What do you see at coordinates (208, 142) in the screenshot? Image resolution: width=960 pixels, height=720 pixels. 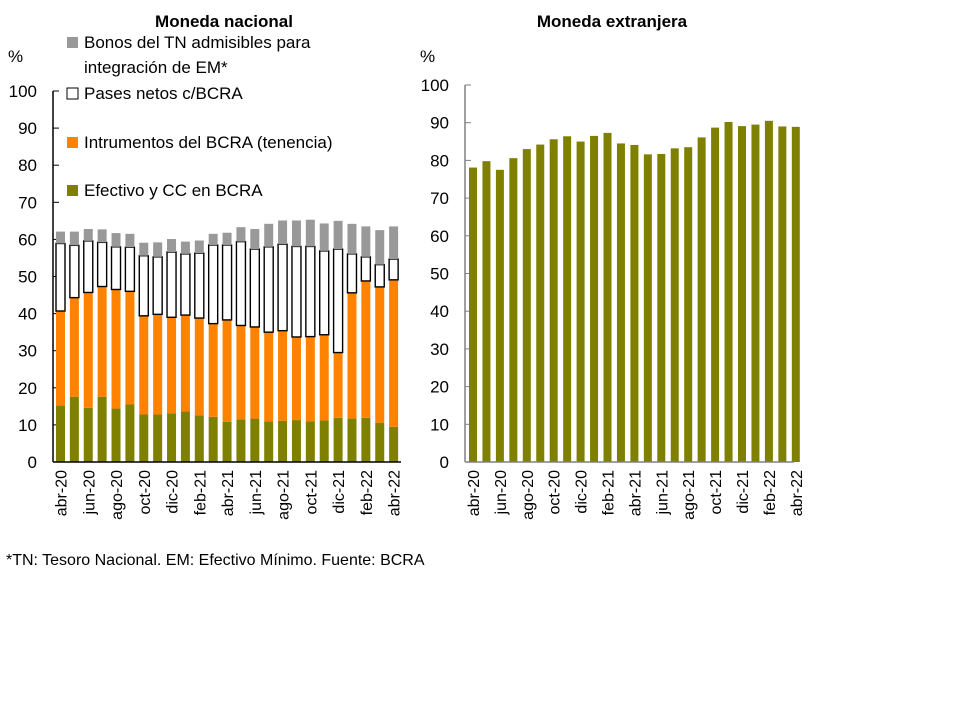 I see `legend-label: Intrumentos del BCRA (tenencia)` at bounding box center [208, 142].